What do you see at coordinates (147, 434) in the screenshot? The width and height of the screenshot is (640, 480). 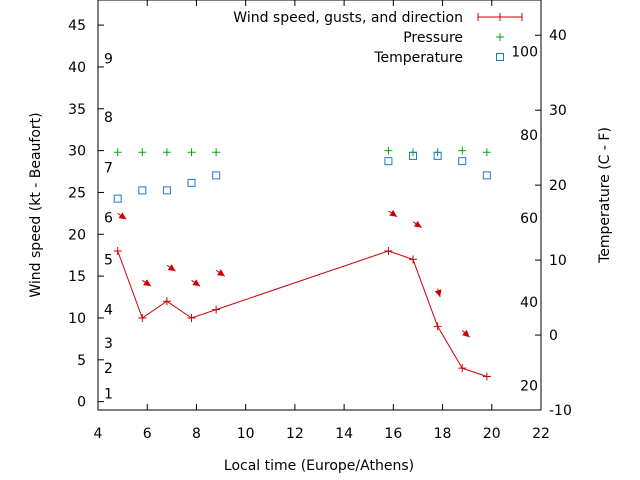 I see `x-tick-label: 6` at bounding box center [147, 434].